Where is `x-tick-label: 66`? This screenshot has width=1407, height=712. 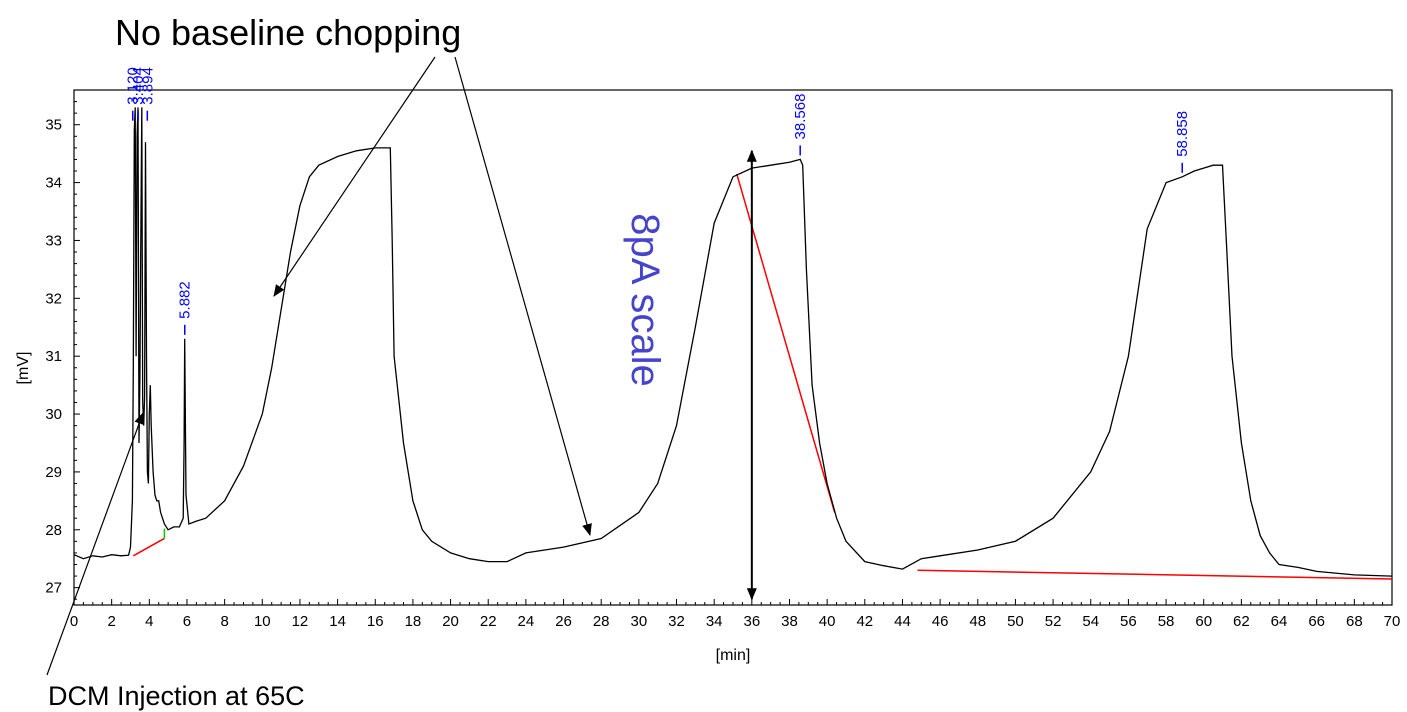
x-tick-label: 66 is located at coordinates (1316, 621).